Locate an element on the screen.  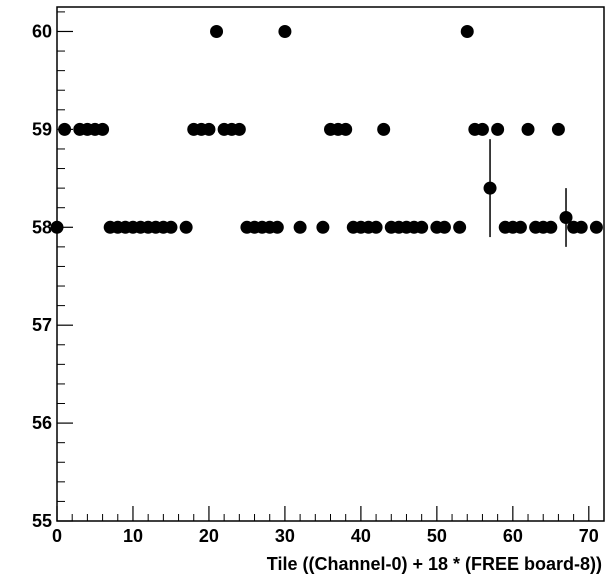
y-tick-label: 55 is located at coordinates (42, 521).